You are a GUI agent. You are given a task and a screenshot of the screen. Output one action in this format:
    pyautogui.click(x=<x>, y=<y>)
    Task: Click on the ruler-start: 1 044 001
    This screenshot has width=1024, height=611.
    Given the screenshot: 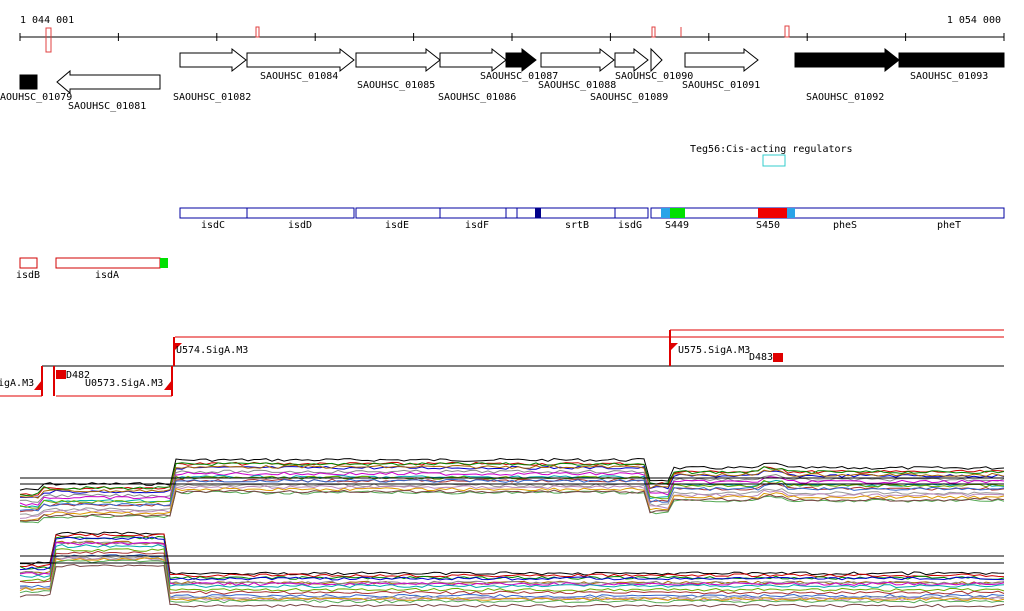 What is the action you would take?
    pyautogui.click(x=47, y=20)
    